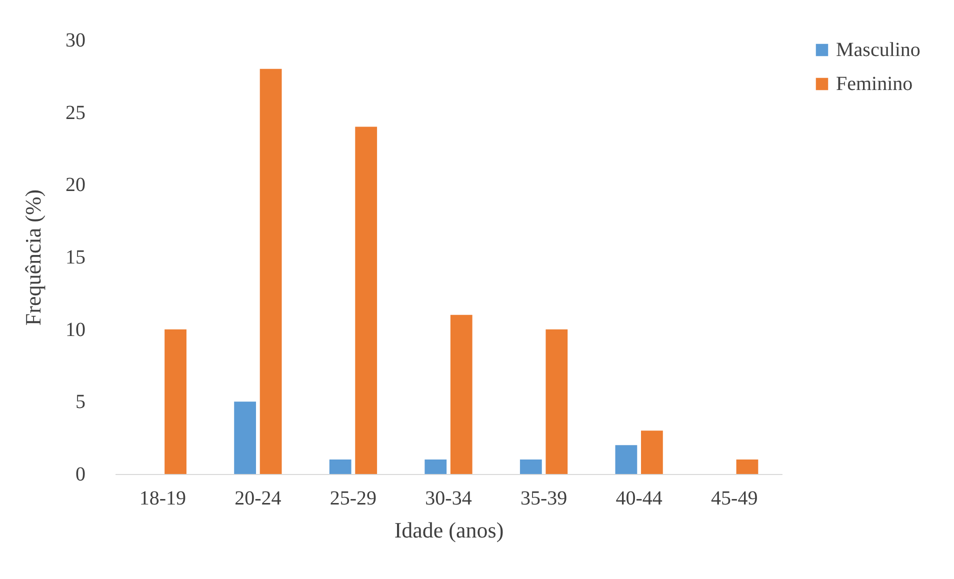  Describe the element at coordinates (258, 499) in the screenshot. I see `x-tick-label: 20-24` at that location.